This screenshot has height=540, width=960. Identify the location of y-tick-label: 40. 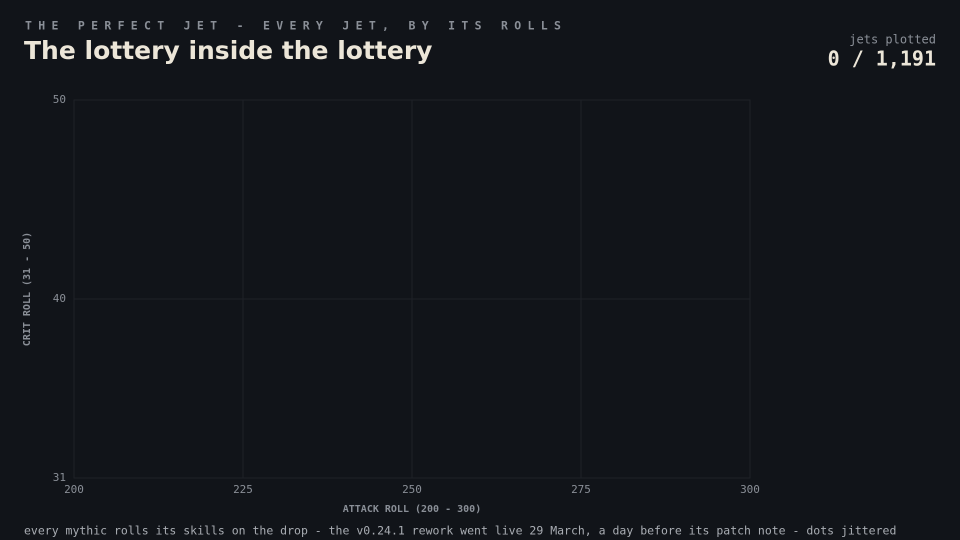
(59, 298).